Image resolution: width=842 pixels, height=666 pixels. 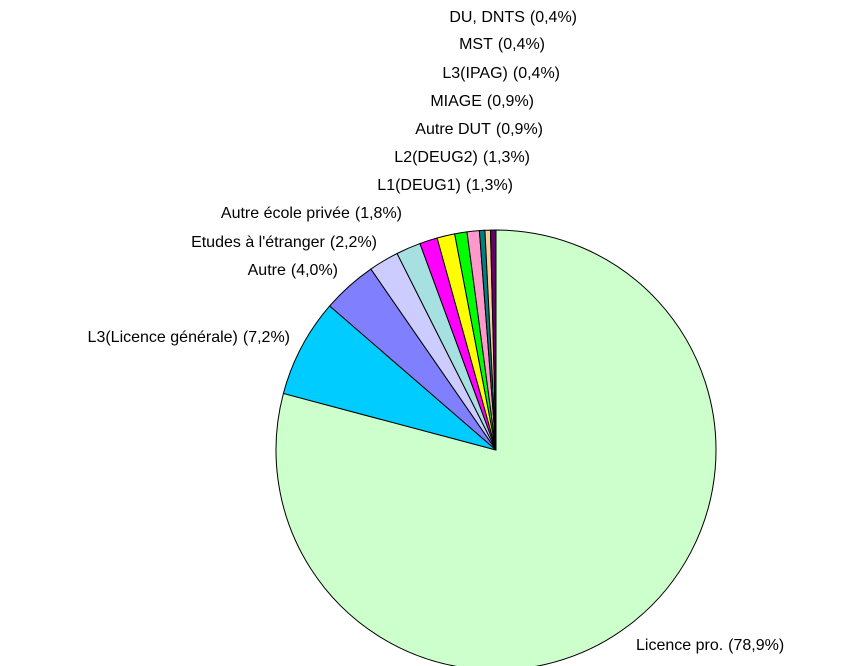 I want to click on slice-value: (78,9%), so click(x=756, y=645).